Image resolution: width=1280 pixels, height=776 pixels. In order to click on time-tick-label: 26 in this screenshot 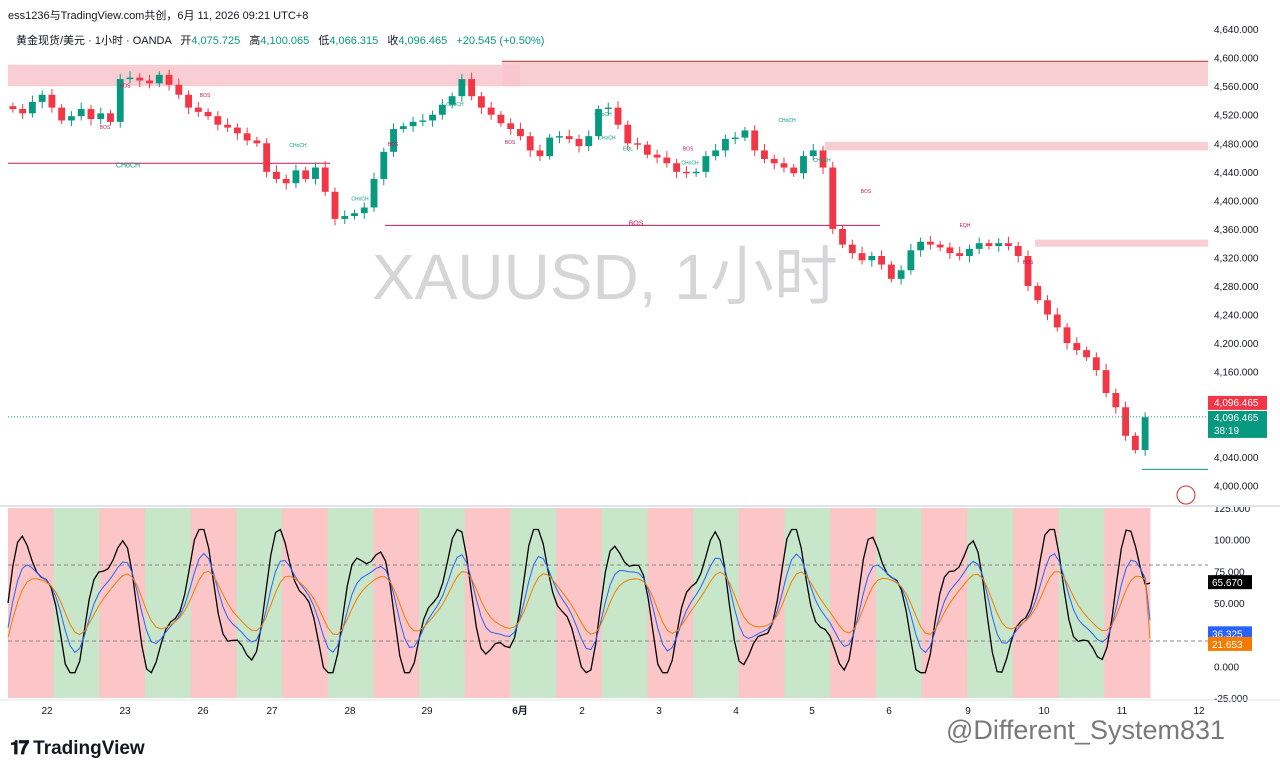, I will do `click(203, 711)`.